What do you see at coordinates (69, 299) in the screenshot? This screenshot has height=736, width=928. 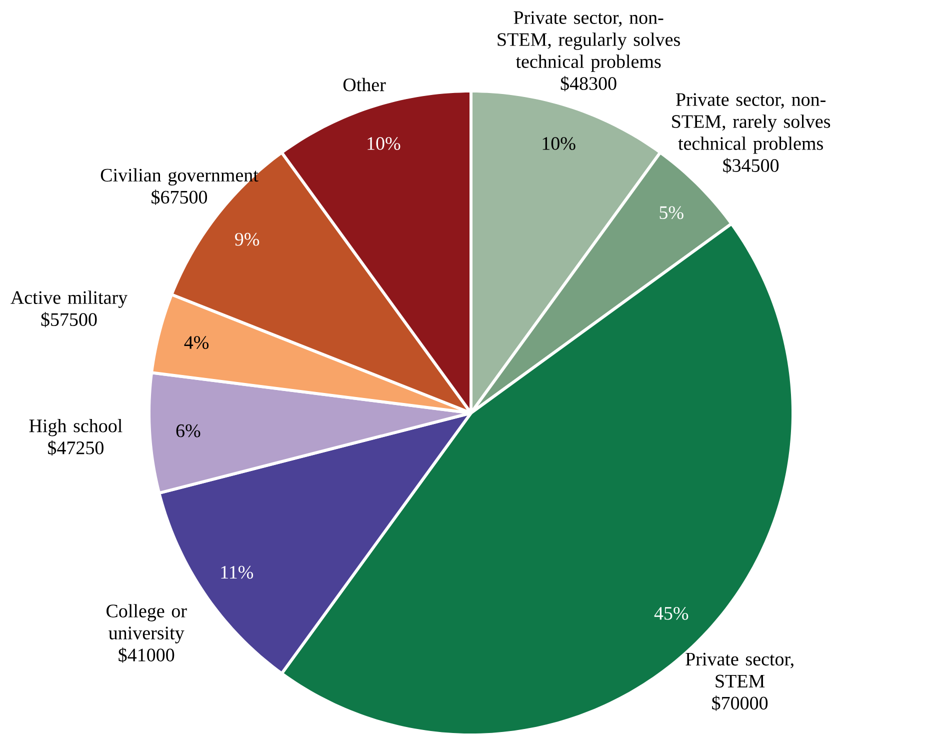 I see `slice-label: Active military` at bounding box center [69, 299].